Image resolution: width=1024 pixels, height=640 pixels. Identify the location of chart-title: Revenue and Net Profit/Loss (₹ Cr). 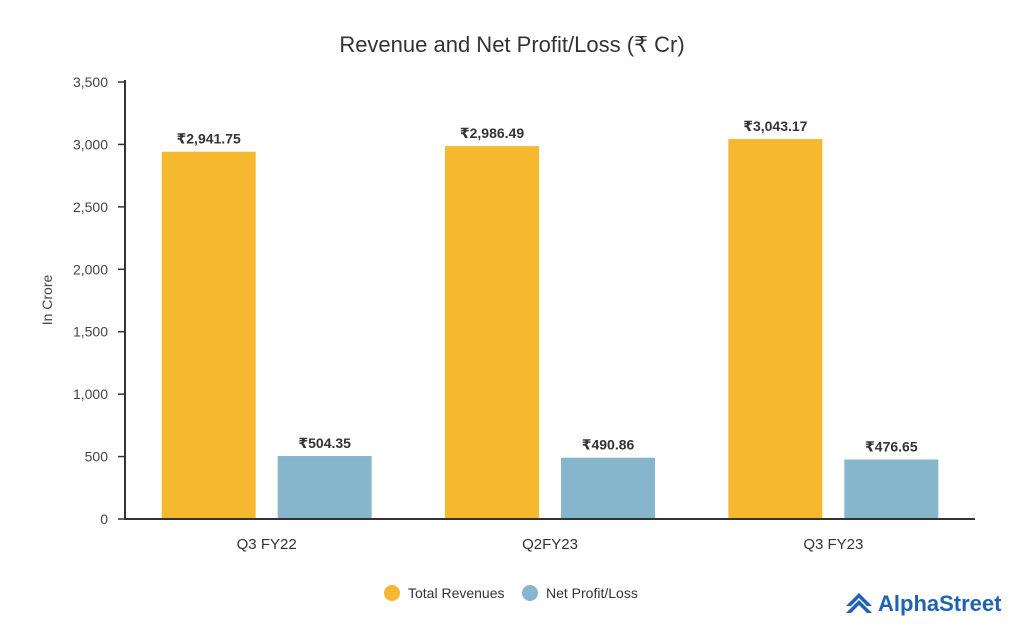
(511, 44).